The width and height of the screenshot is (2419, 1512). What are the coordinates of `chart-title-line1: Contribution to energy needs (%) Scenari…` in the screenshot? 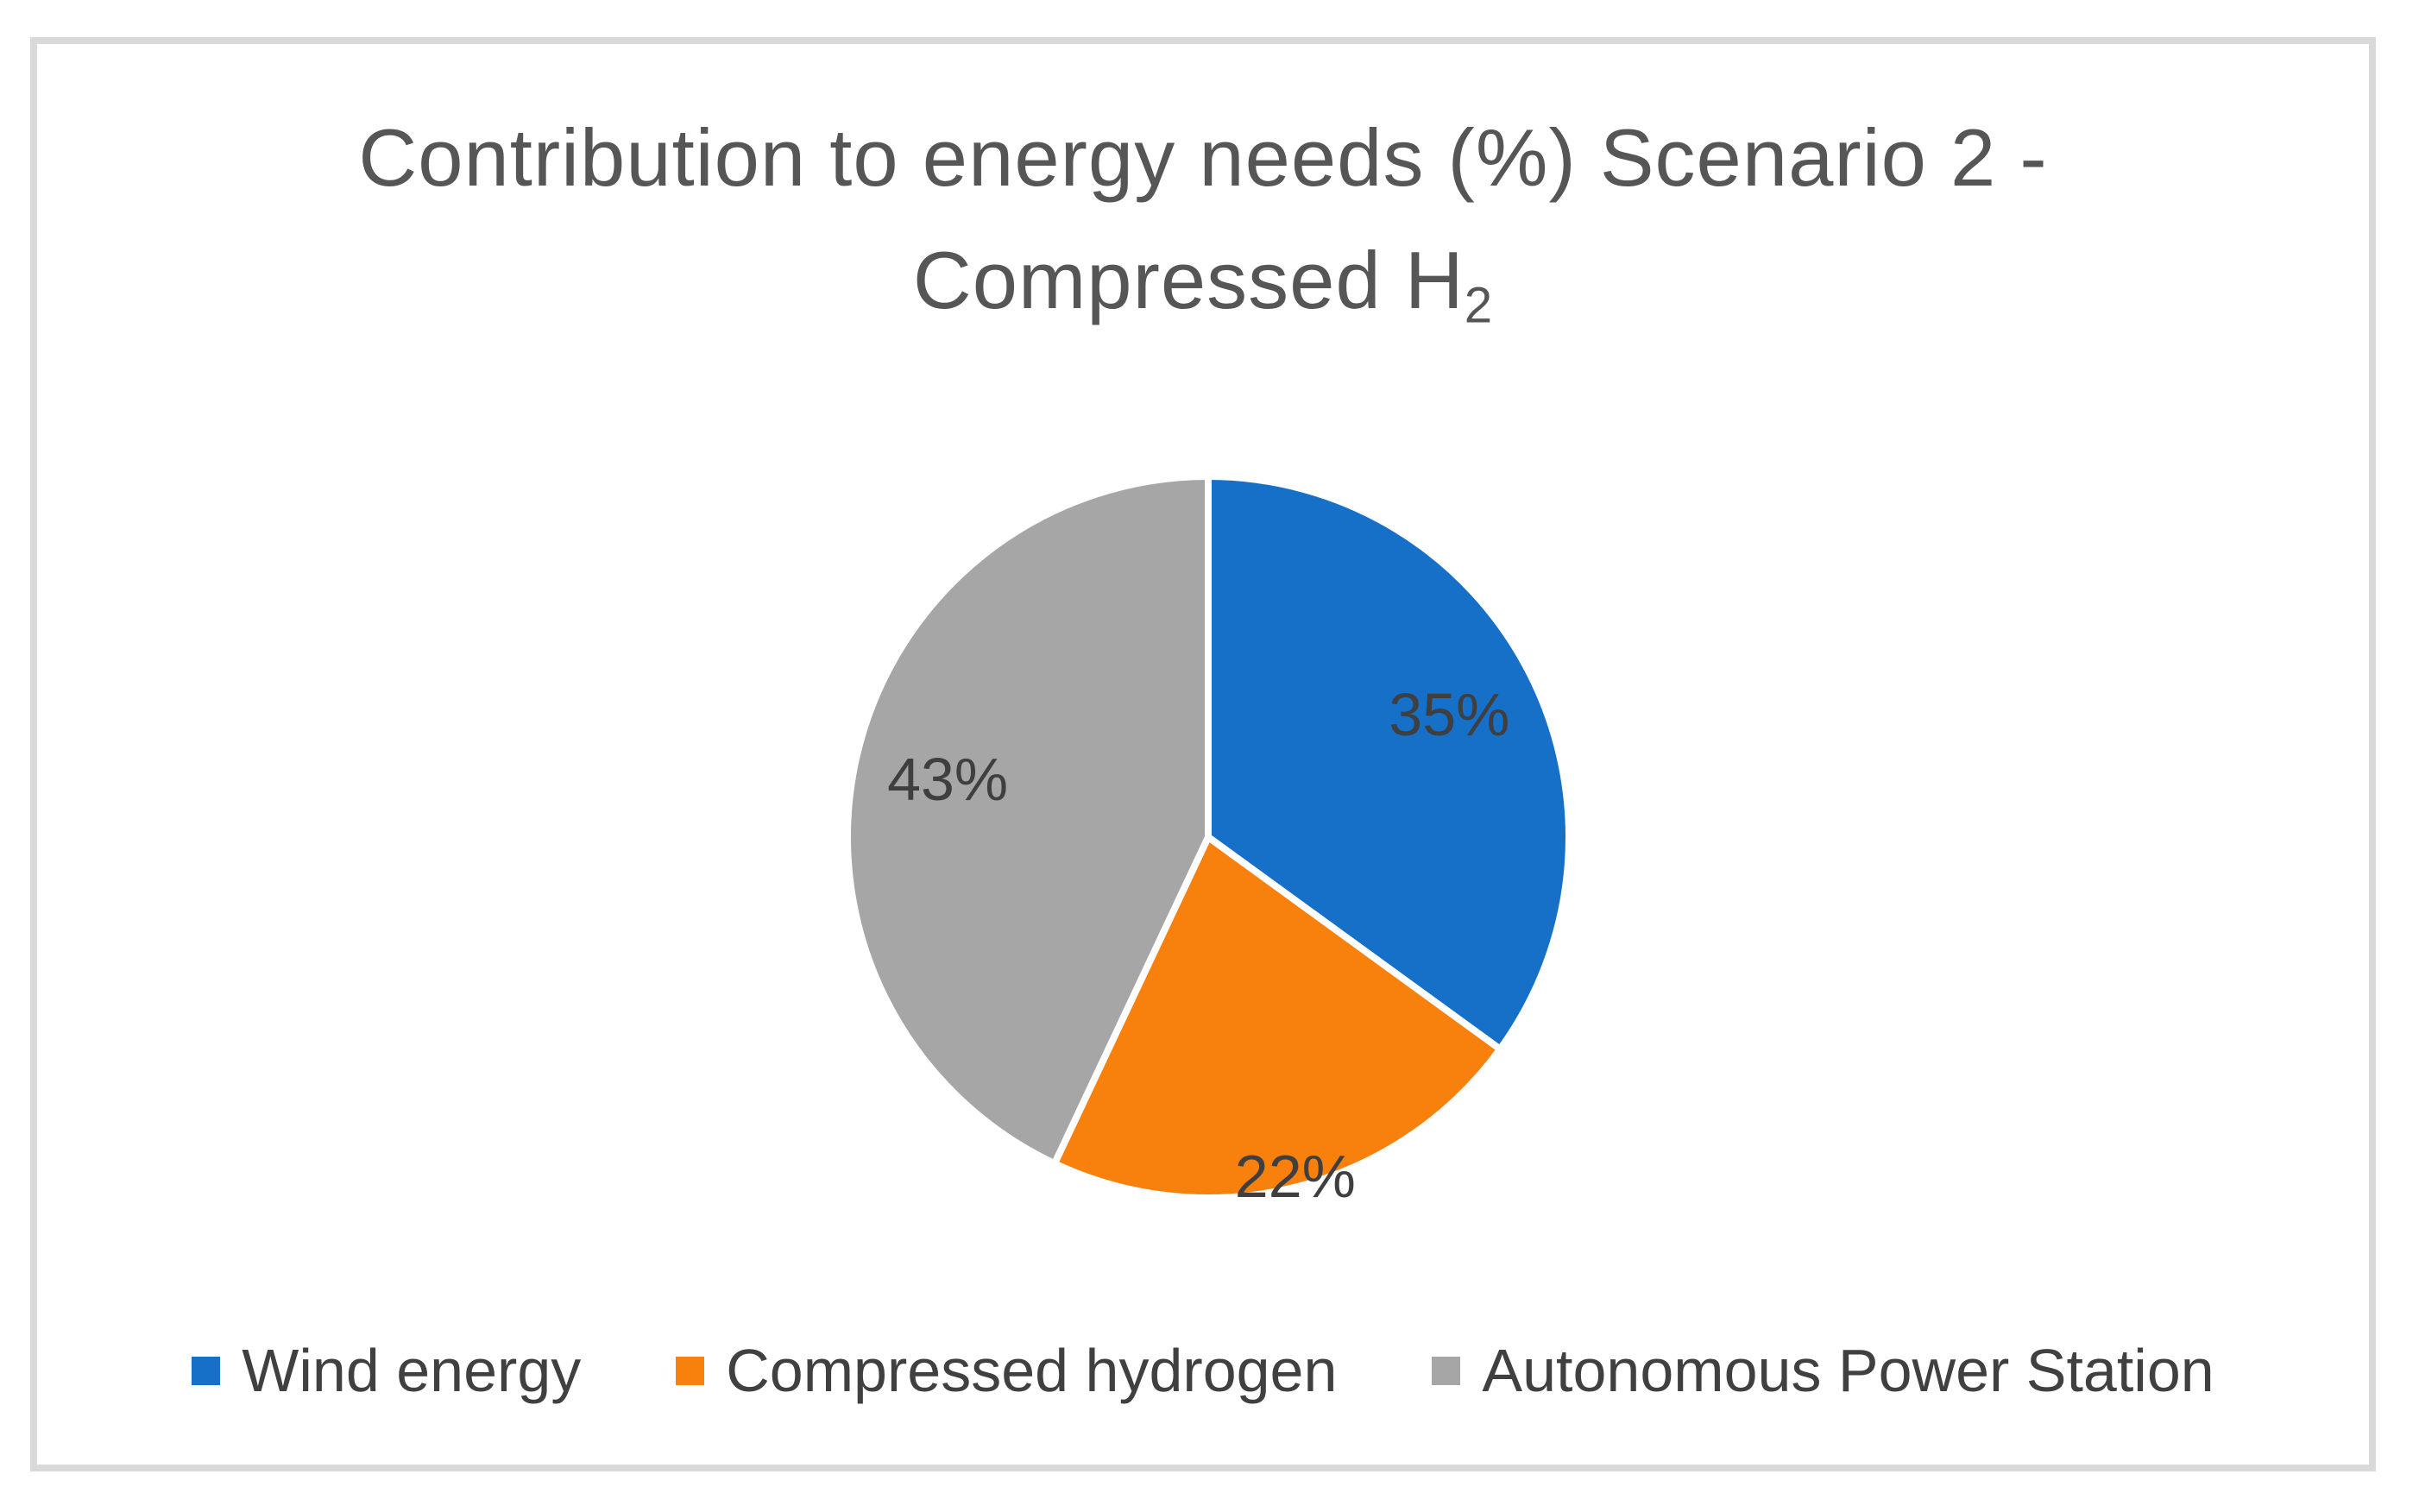 It's located at (1203, 158).